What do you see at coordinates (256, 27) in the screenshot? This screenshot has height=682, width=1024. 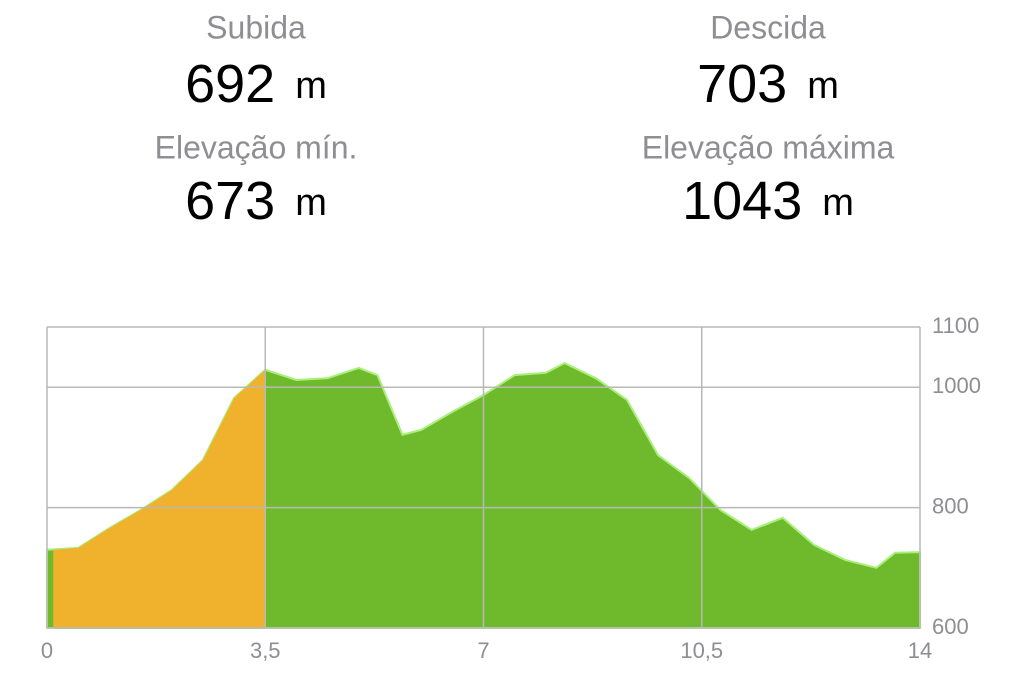 I see `stat-label: Subida` at bounding box center [256, 27].